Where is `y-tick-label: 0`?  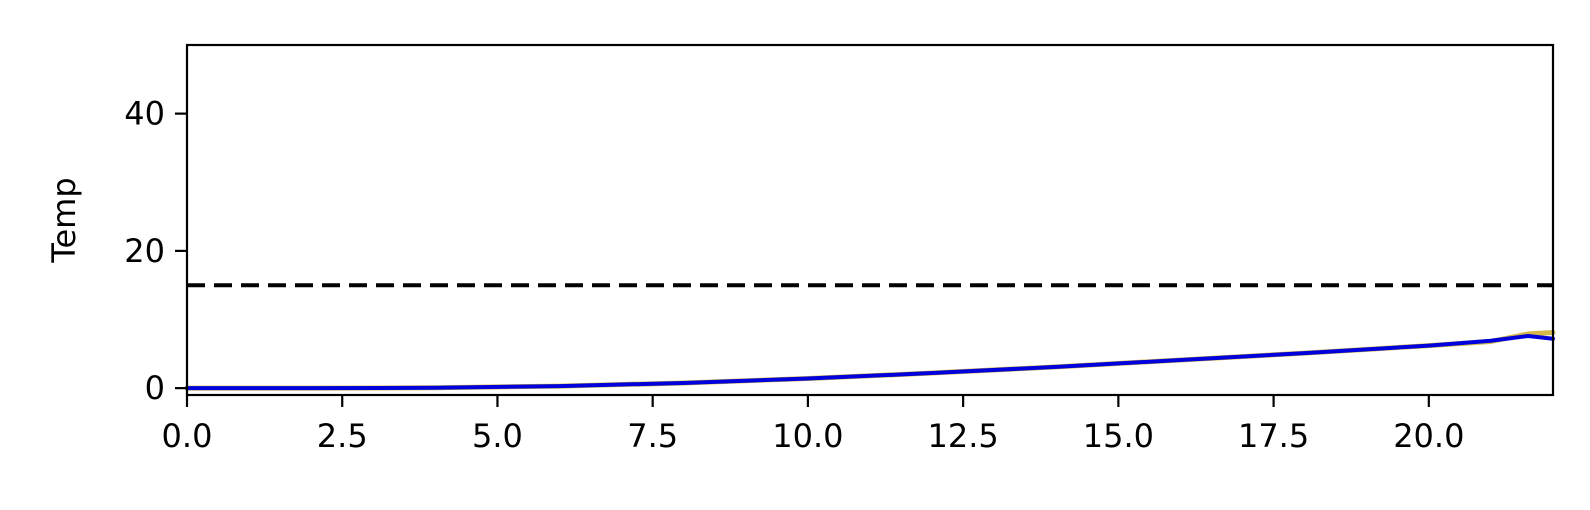 y-tick-label: 0 is located at coordinates (155, 388).